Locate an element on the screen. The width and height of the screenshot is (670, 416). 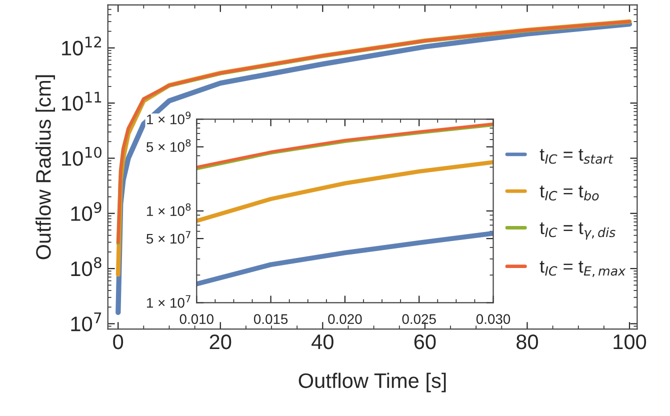
legend-label: t$_{IC}$ = t$_{γ,dis}$ is located at coordinates (578, 231).